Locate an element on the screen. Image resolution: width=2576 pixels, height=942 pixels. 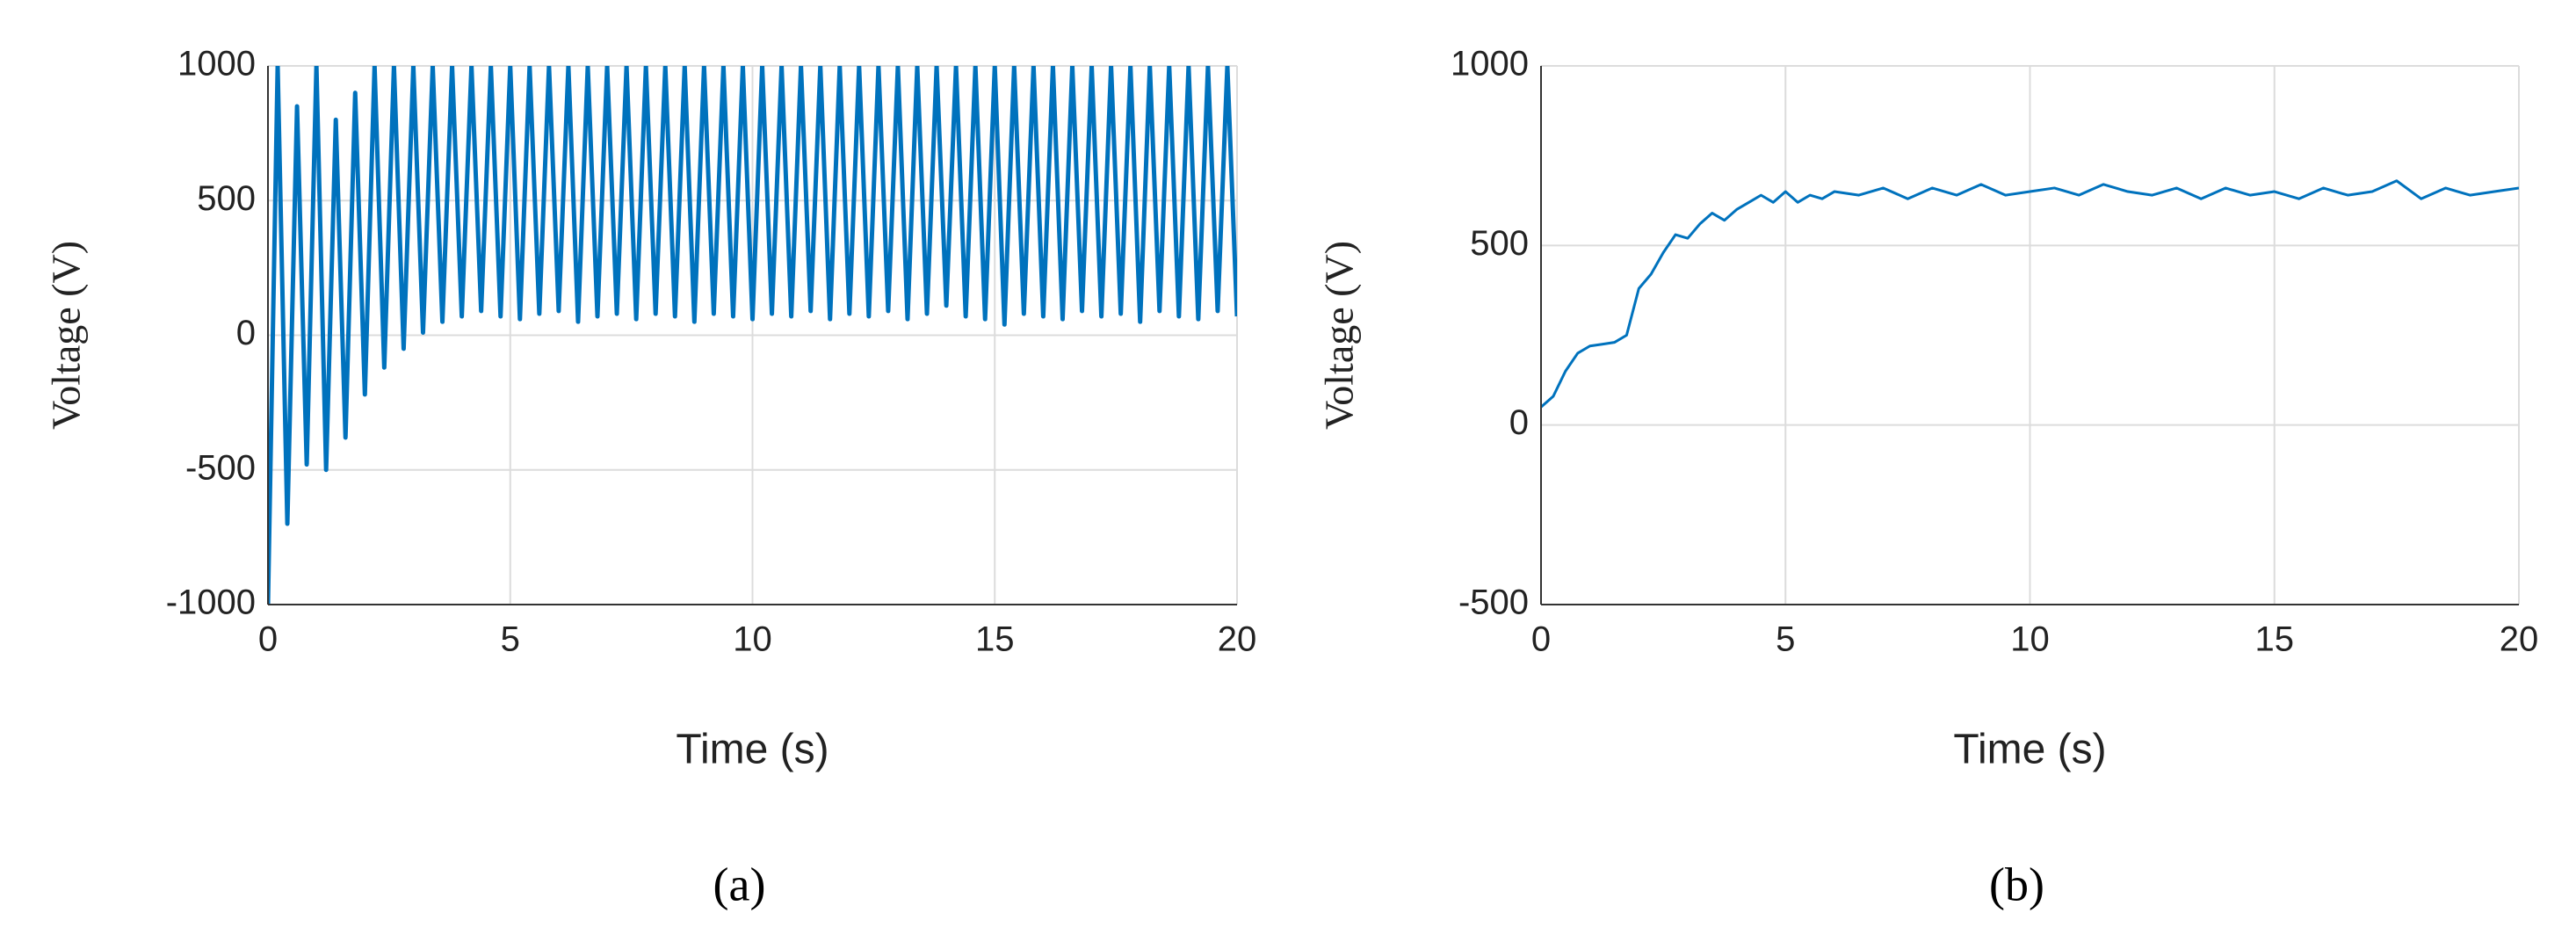
caption: (a) is located at coordinates (739, 884).